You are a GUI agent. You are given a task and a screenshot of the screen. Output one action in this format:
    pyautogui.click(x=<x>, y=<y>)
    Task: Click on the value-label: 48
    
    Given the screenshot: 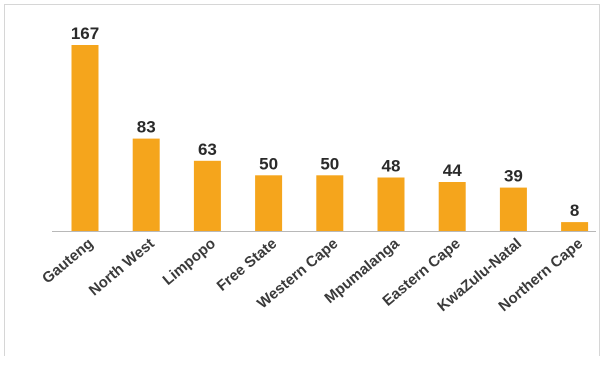 What is the action you would take?
    pyautogui.click(x=391, y=166)
    